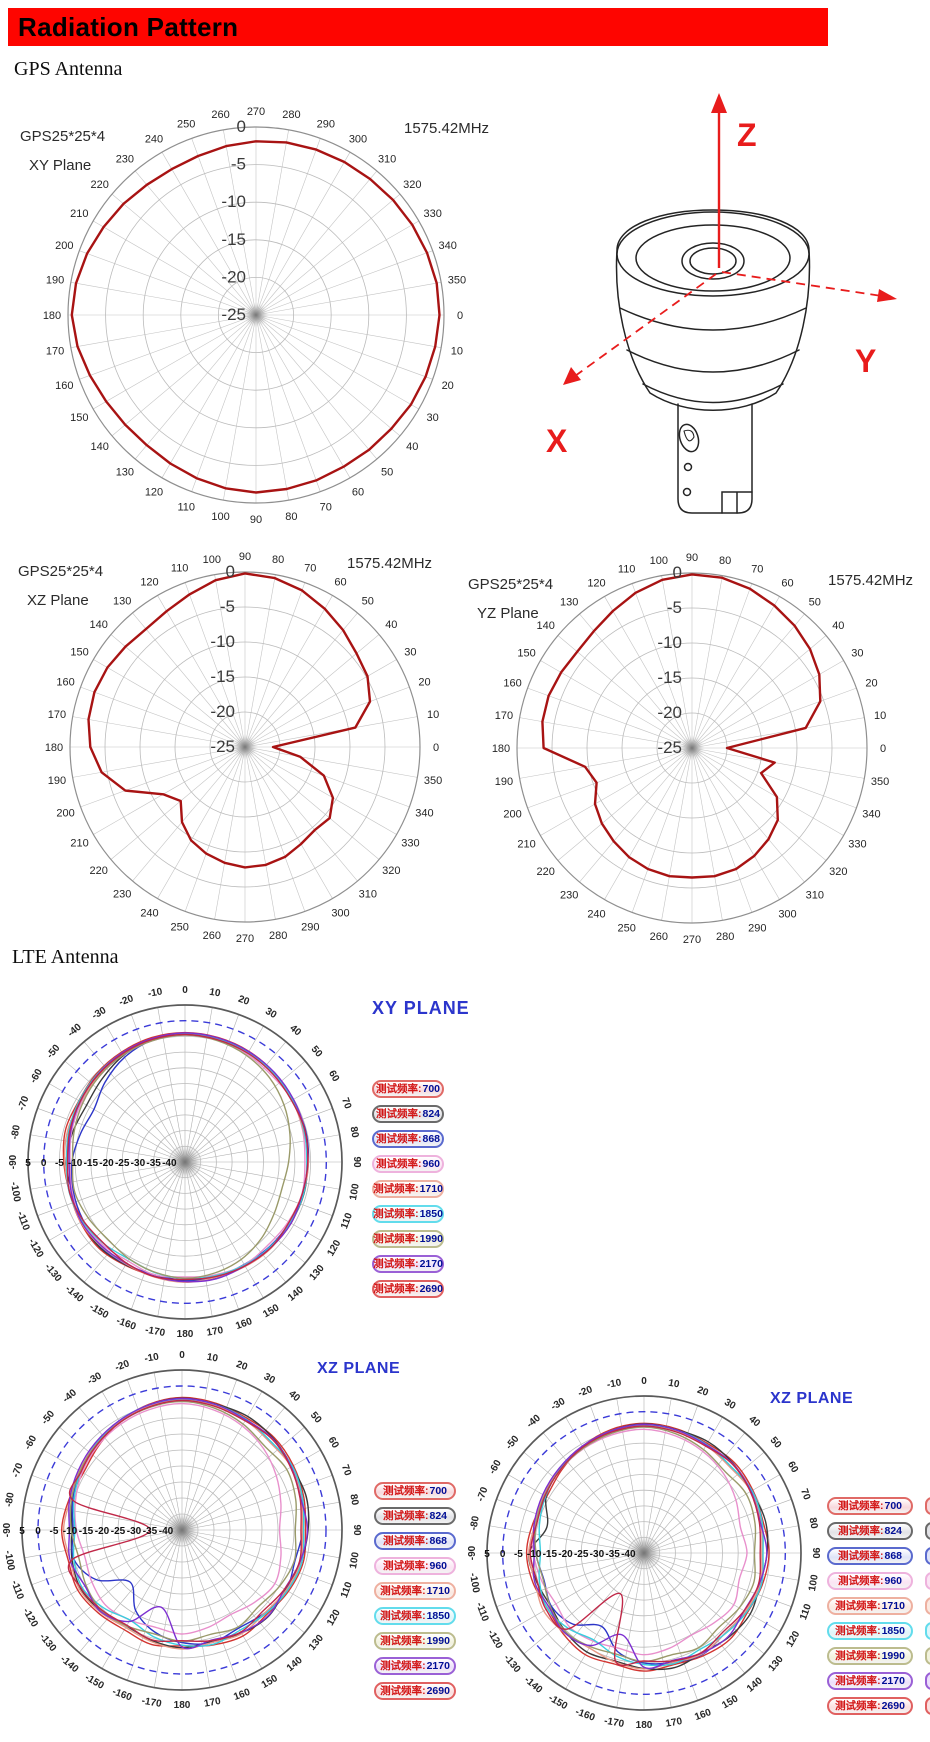  I want to click on gps-xy-radial-label: -20, so click(233, 276).